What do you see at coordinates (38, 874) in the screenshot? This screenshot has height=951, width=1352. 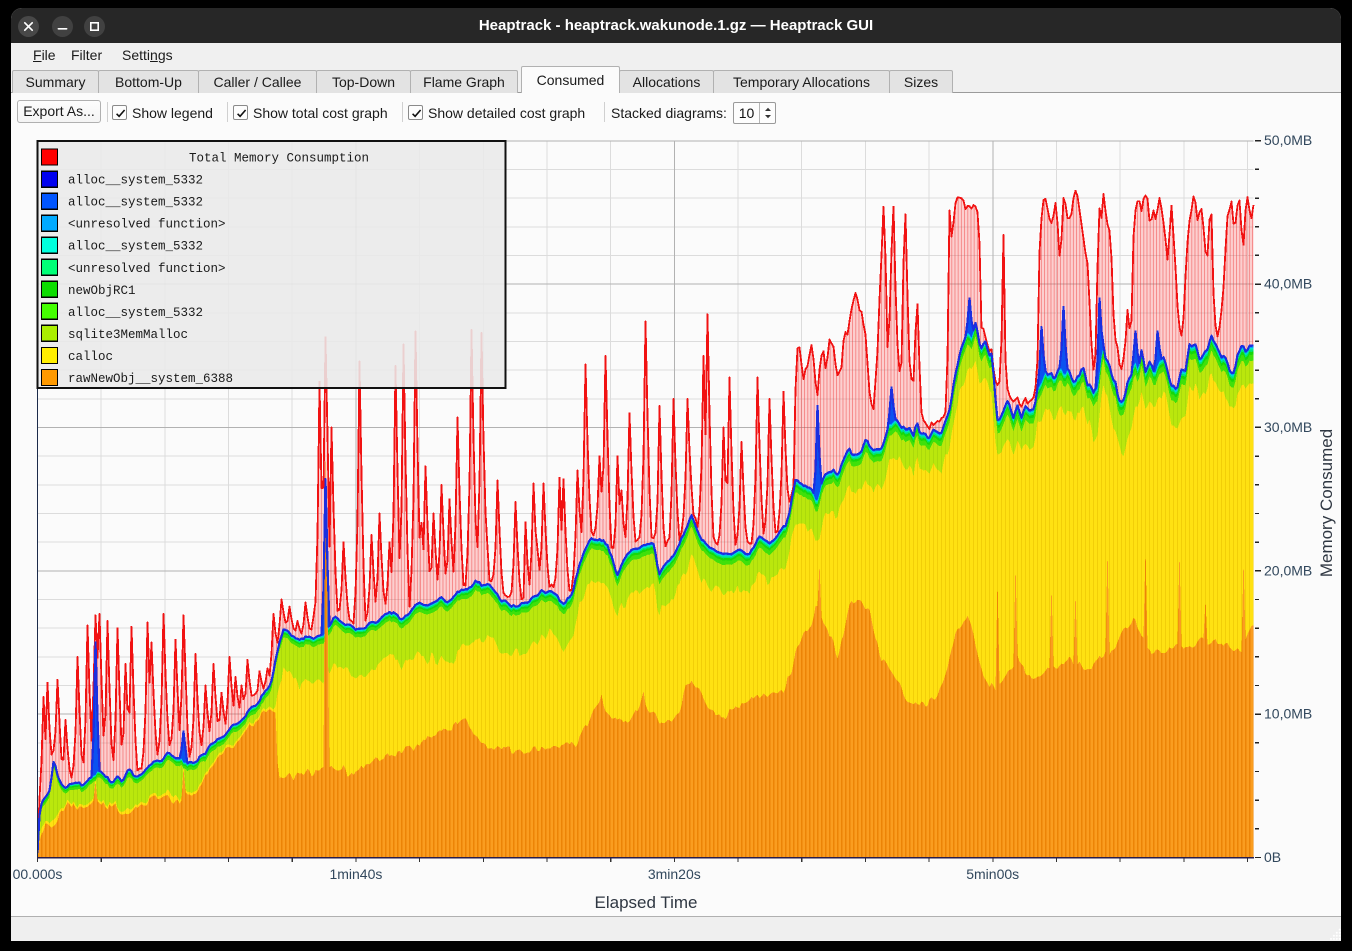 I see `svg-text: 00.000s` at bounding box center [38, 874].